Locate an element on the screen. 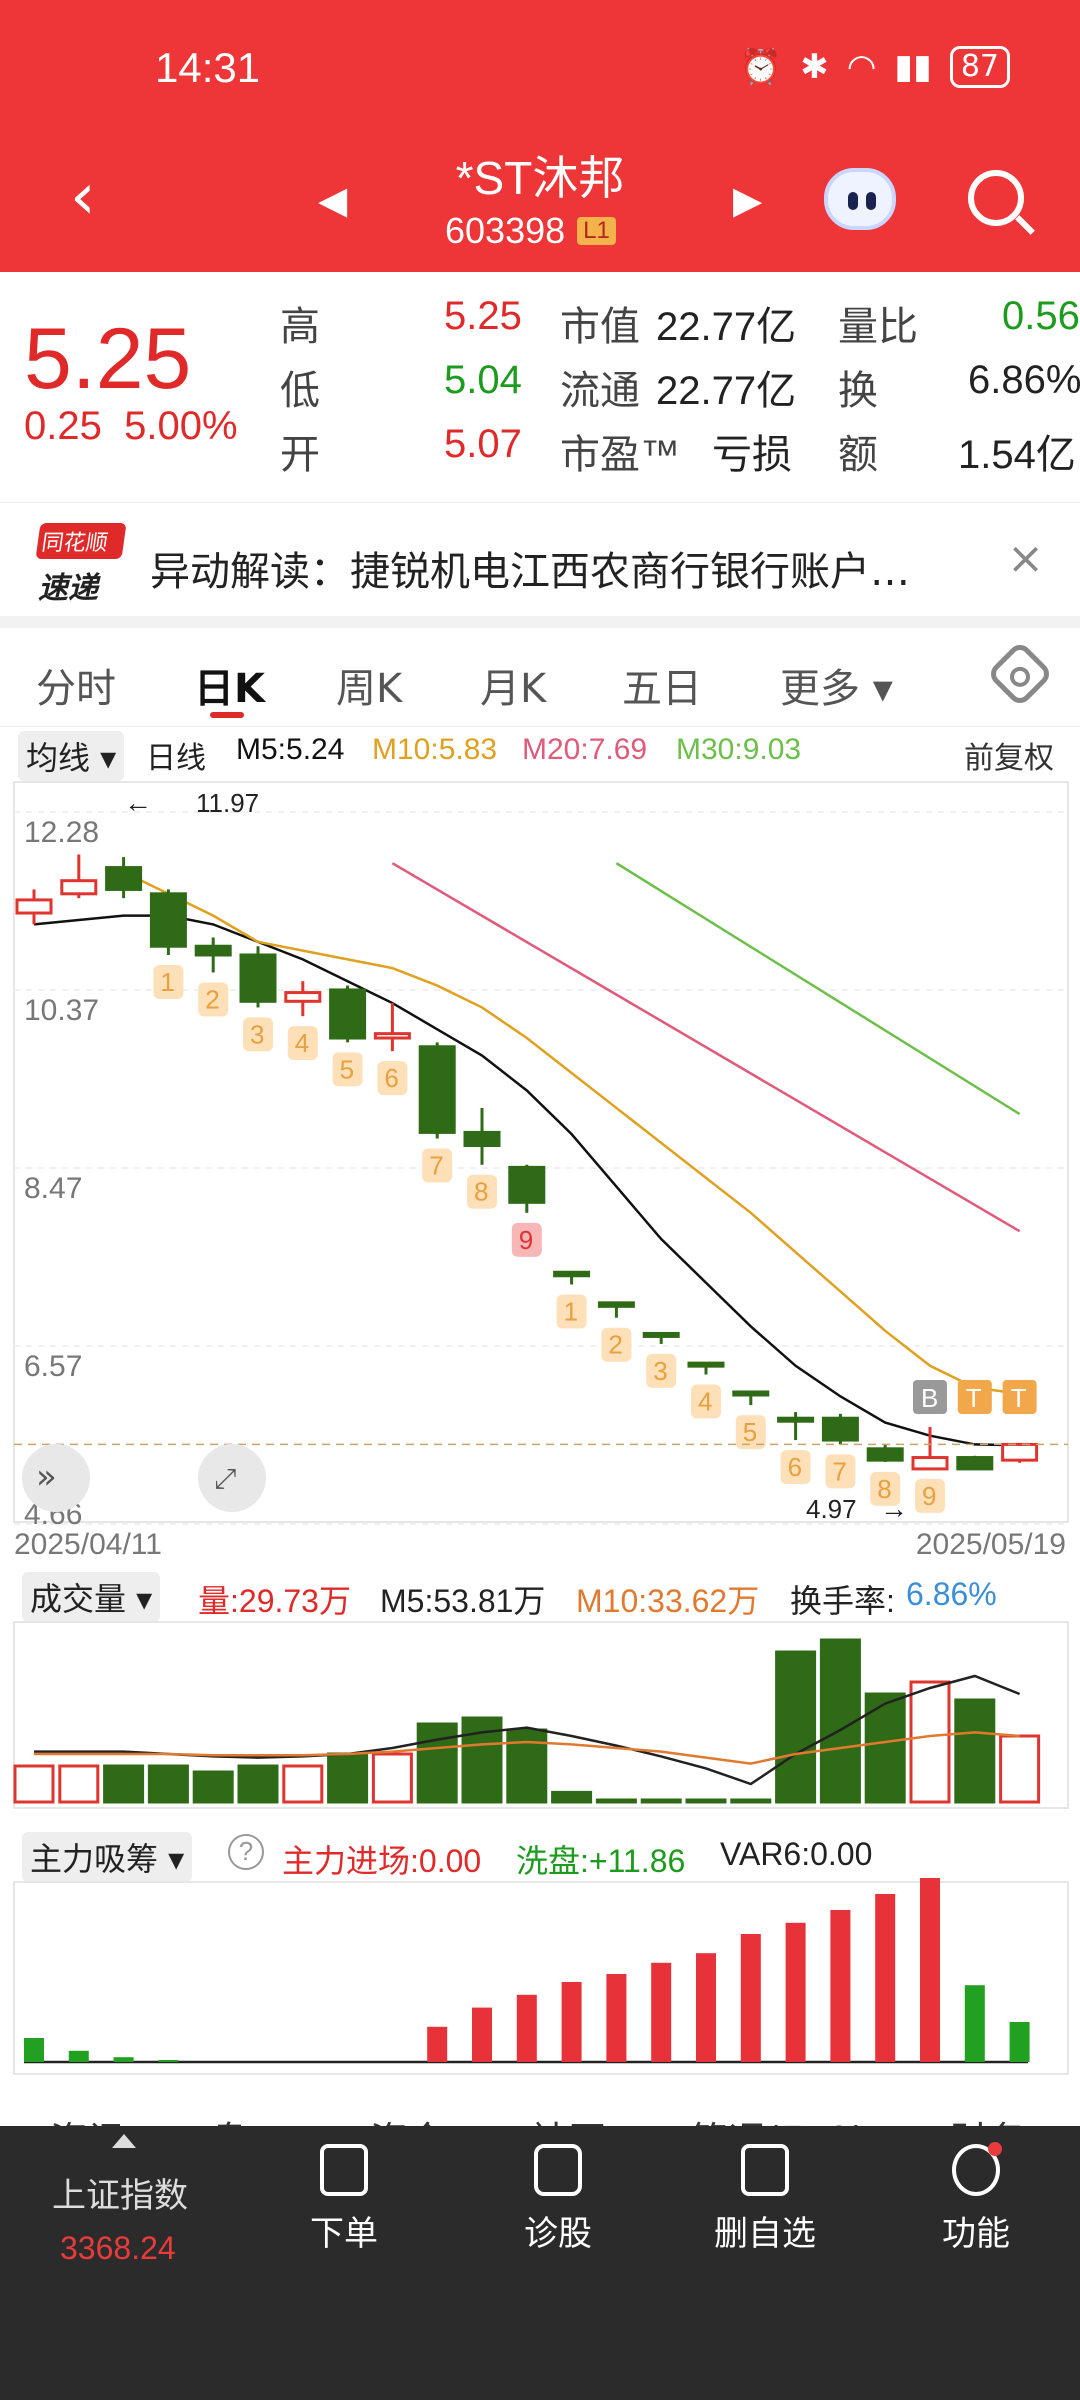 The width and height of the screenshot is (1080, 2400). tab-weekly-k: 周K is located at coordinates (369, 689).